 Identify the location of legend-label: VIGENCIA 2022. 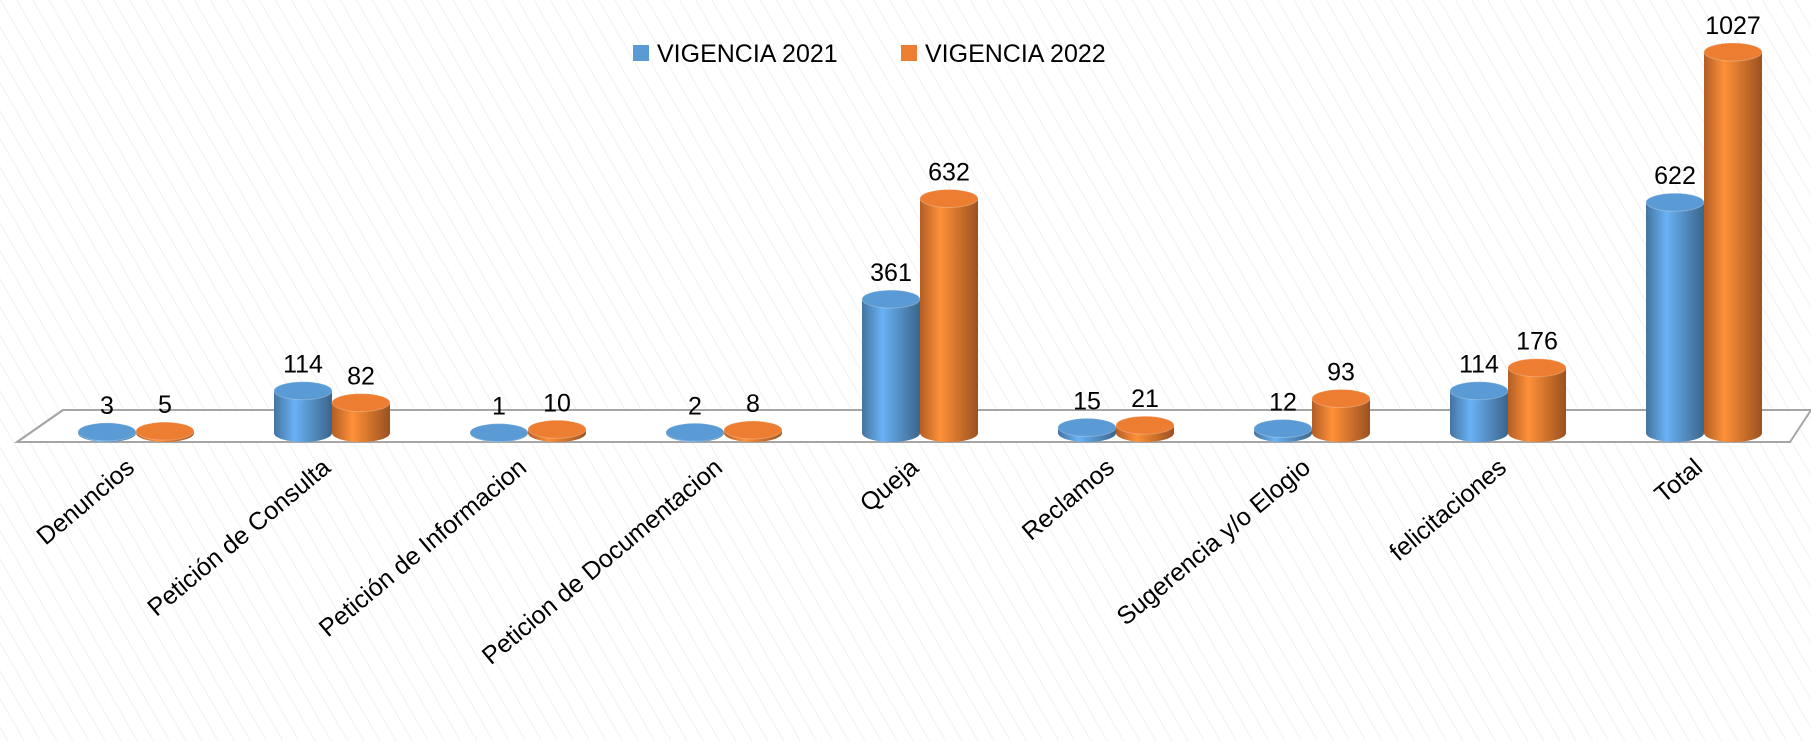
(1015, 54).